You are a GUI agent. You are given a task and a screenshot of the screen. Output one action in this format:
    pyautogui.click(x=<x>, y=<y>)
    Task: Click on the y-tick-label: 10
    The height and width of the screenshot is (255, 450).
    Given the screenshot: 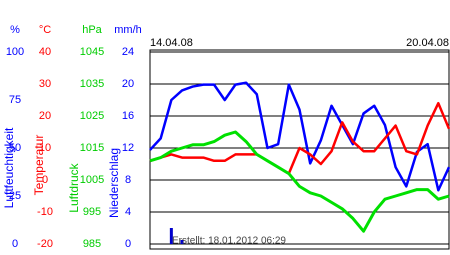 What is the action you would take?
    pyautogui.click(x=45, y=148)
    